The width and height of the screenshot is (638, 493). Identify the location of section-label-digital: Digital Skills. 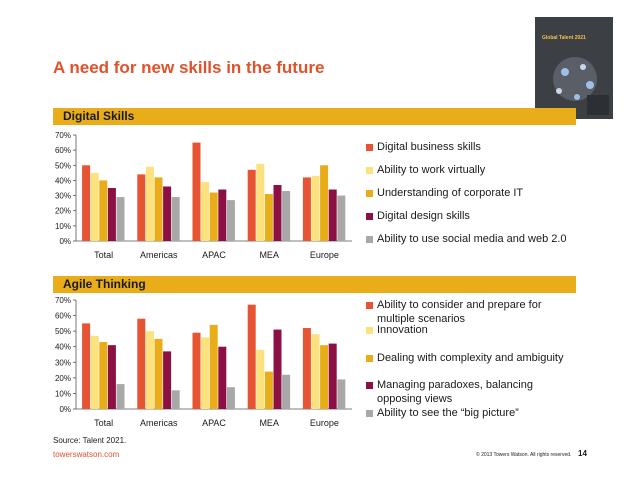
(99, 116).